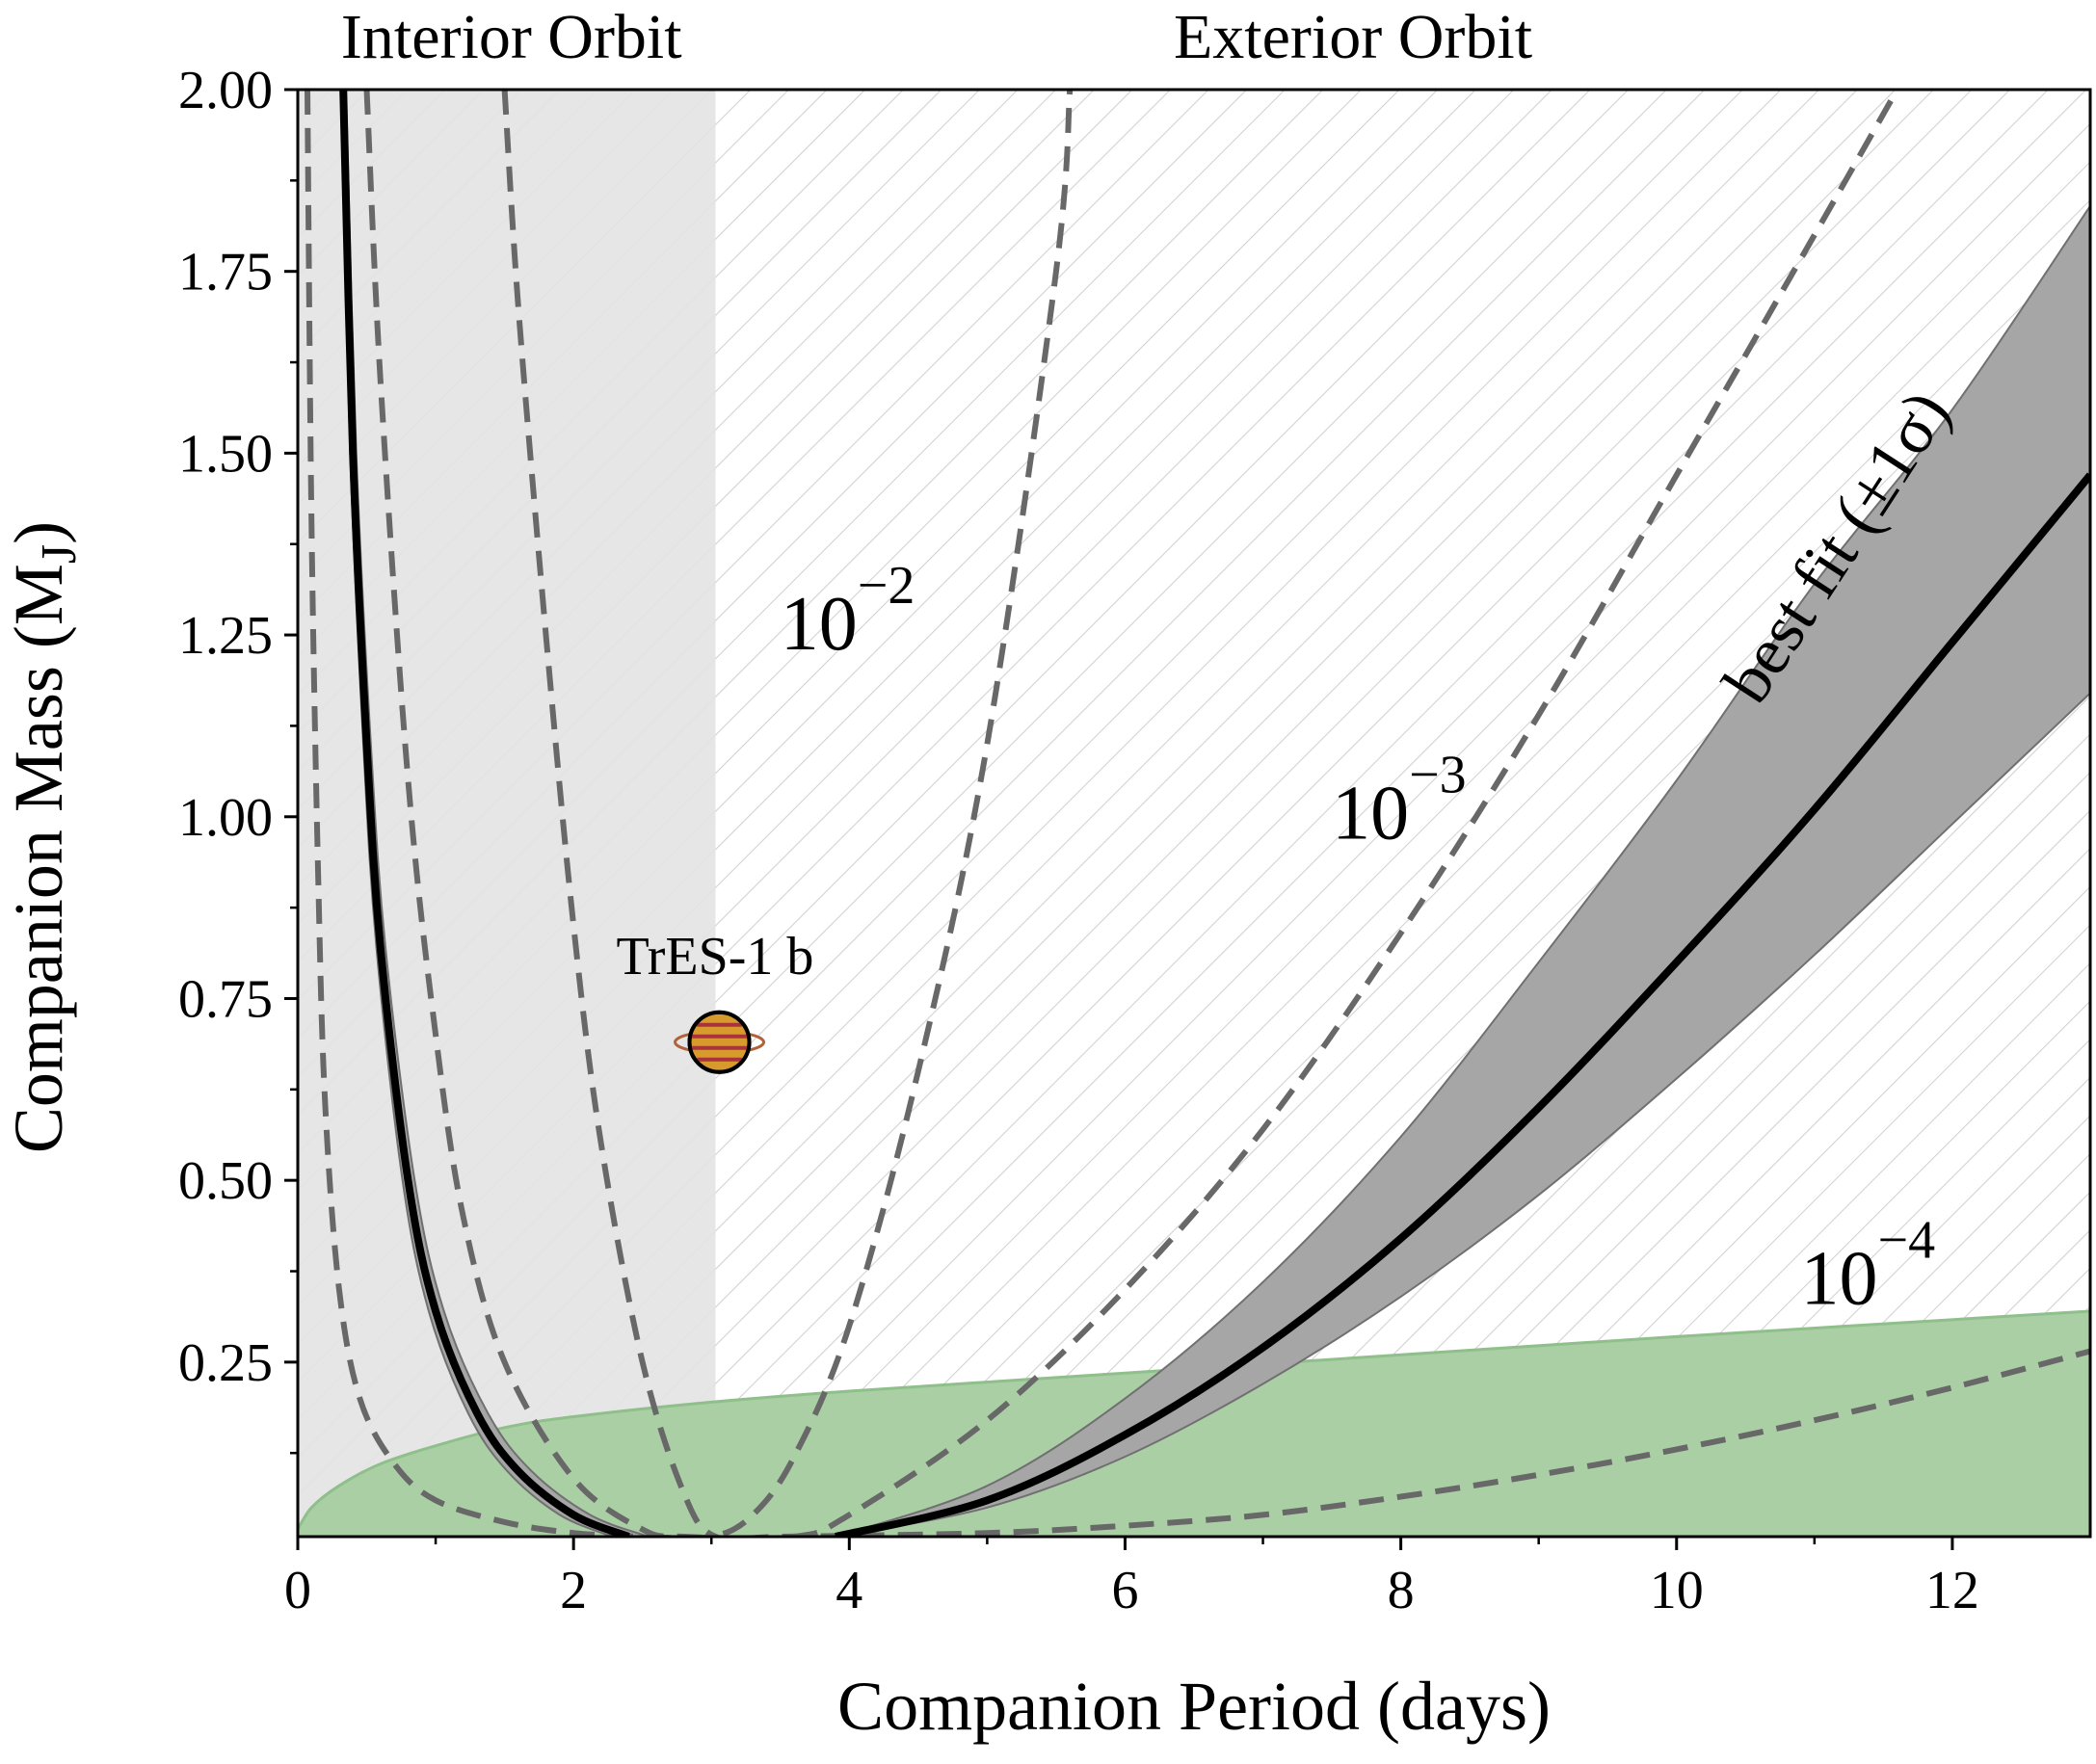  What do you see at coordinates (225, 1363) in the screenshot?
I see `y-tick-label: 0.25` at bounding box center [225, 1363].